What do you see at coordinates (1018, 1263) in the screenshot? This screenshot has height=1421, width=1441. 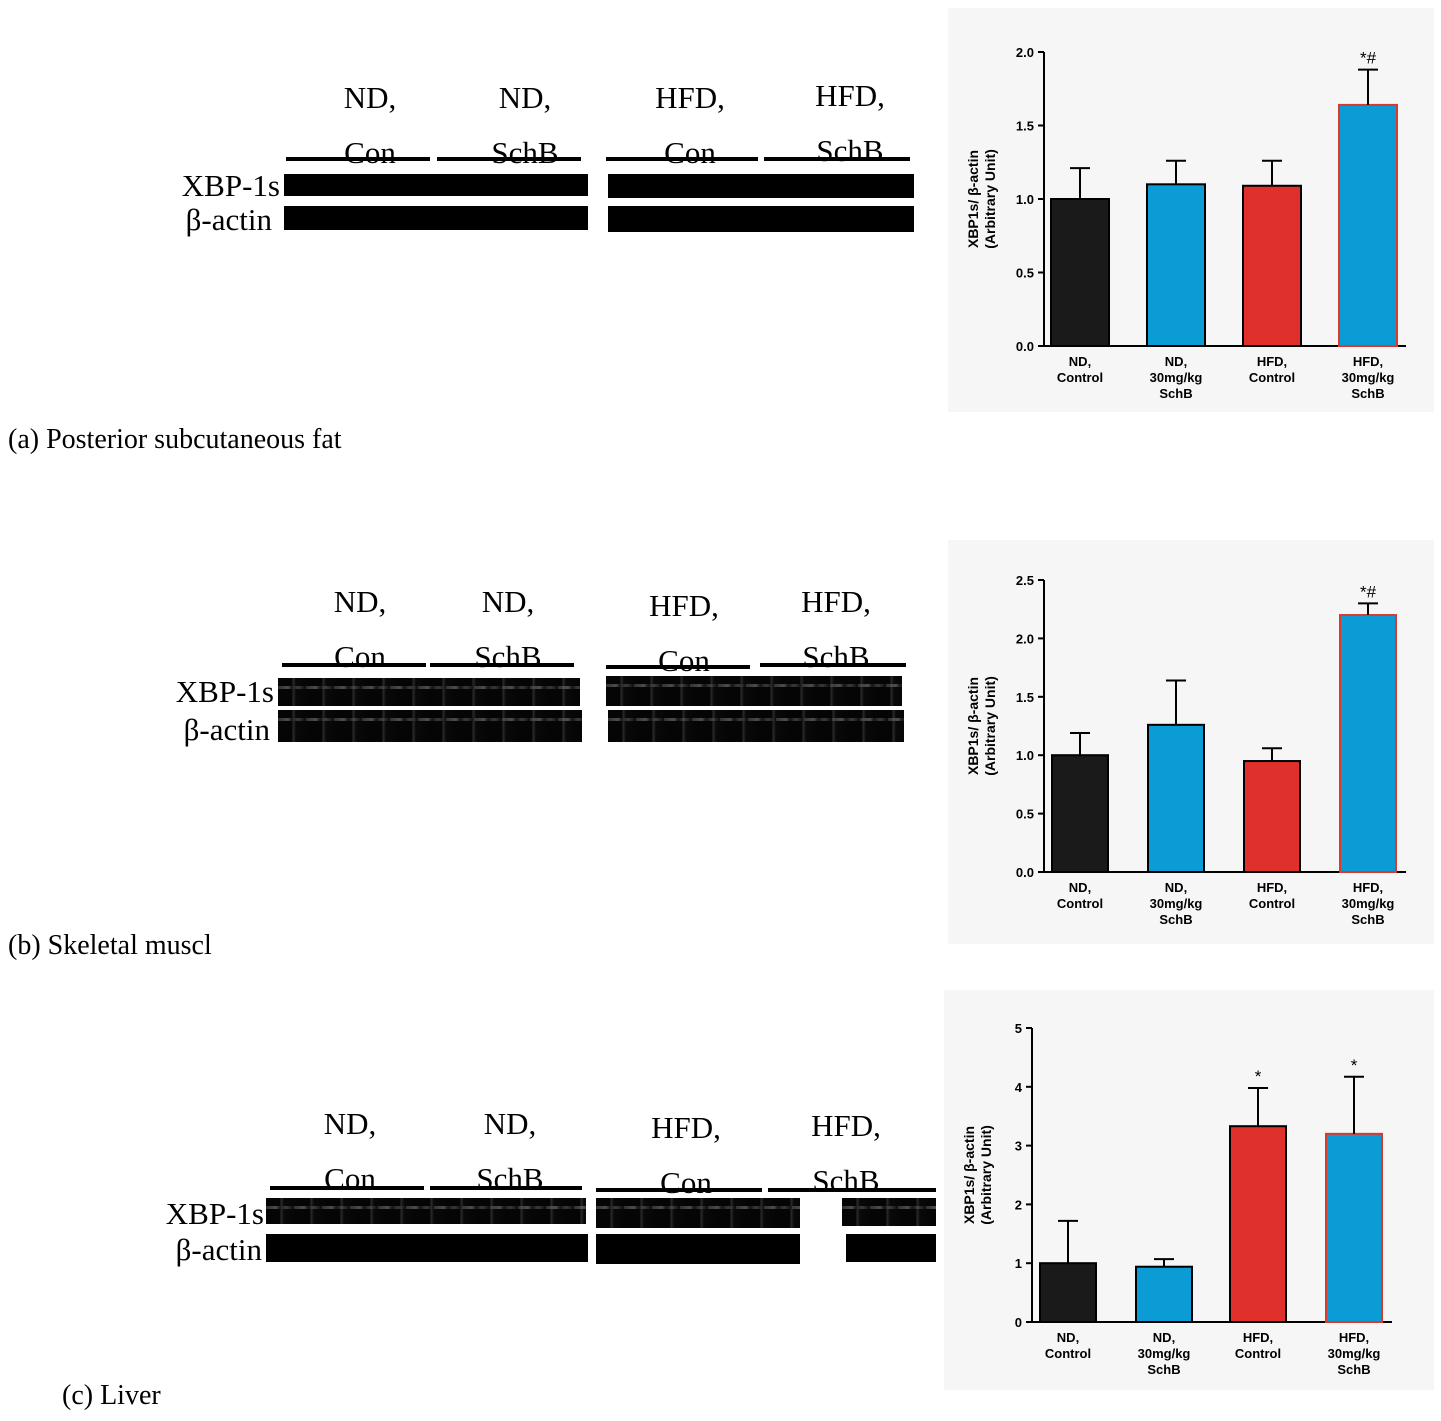 I see `y-tick-label: 1` at bounding box center [1018, 1263].